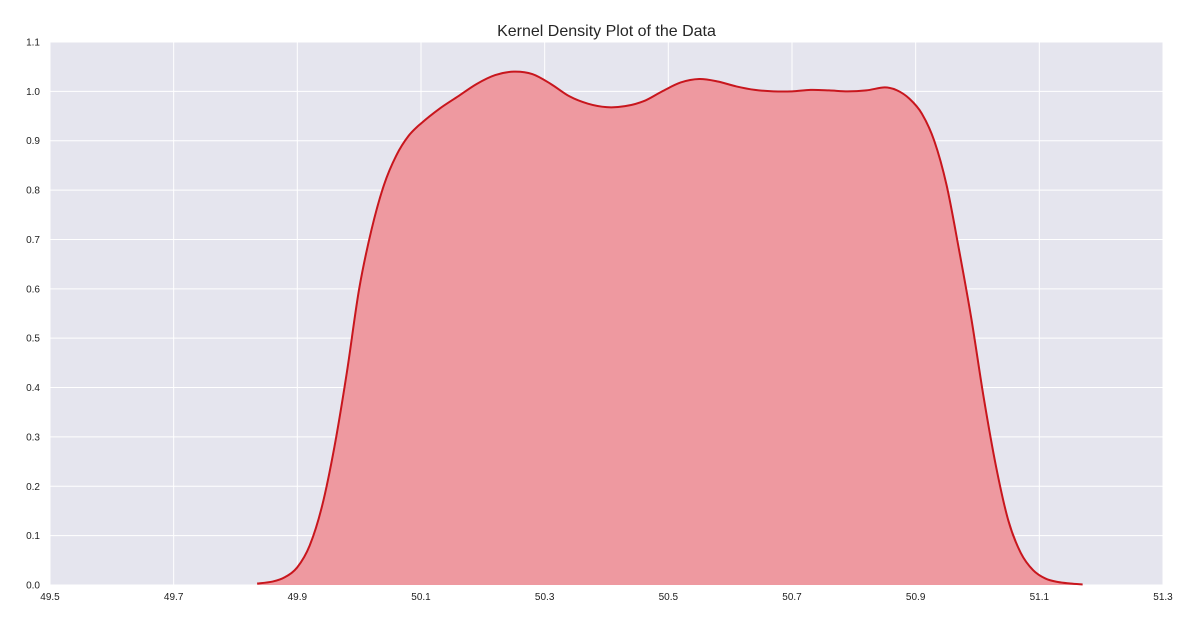  I want to click on x-tick-label: 49.9, so click(298, 597).